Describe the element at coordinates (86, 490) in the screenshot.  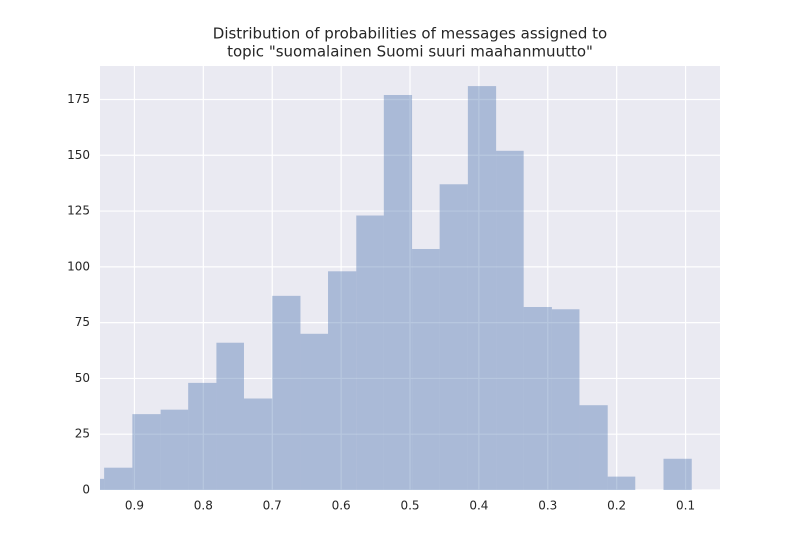
I see `y-tick-label: 0` at that location.